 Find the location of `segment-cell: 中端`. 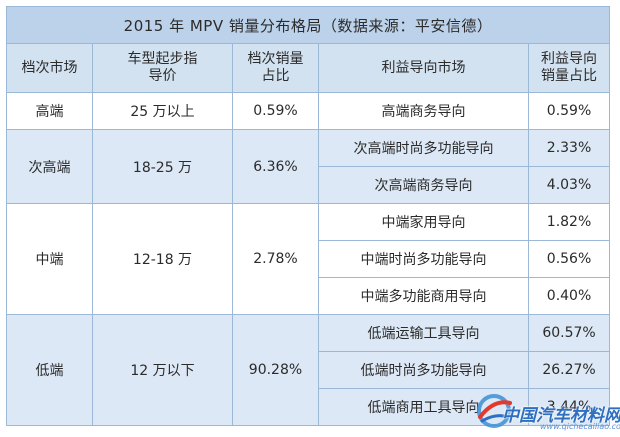

segment-cell: 中端 is located at coordinates (49, 259).